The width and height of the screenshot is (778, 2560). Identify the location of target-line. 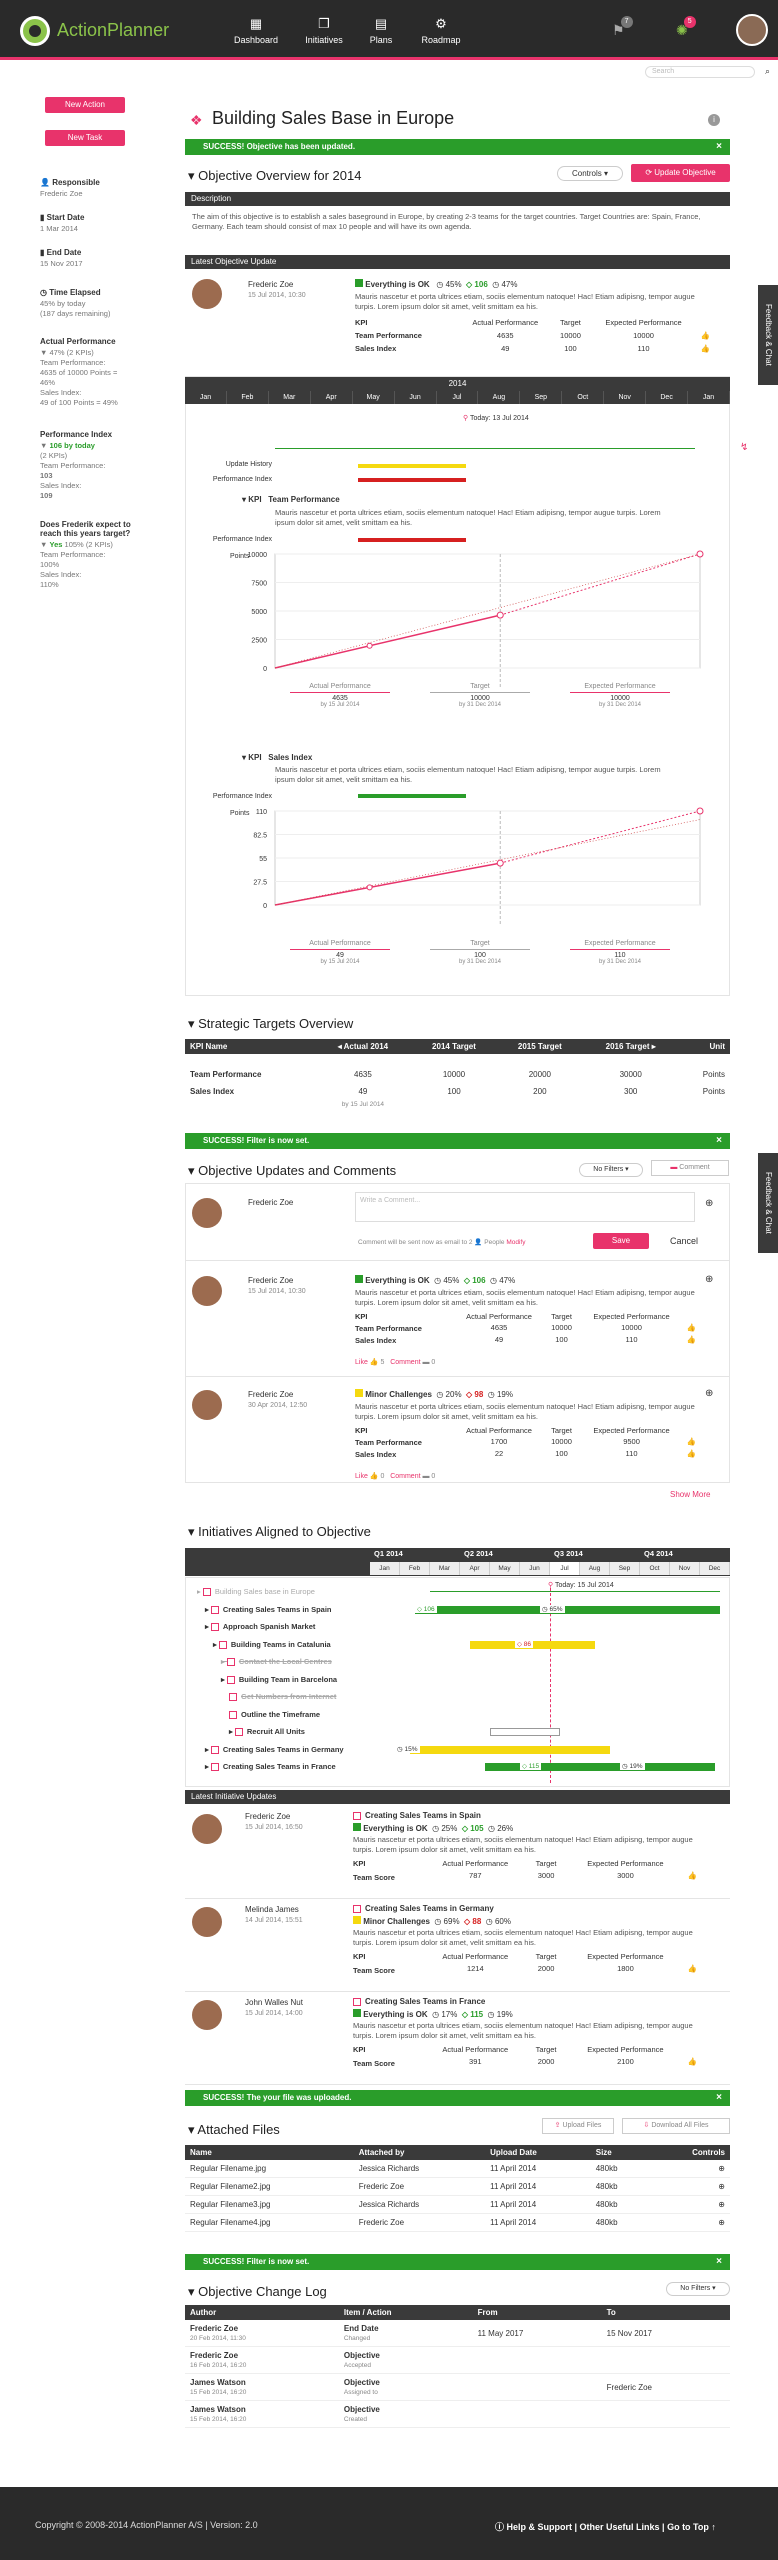
(487, 862).